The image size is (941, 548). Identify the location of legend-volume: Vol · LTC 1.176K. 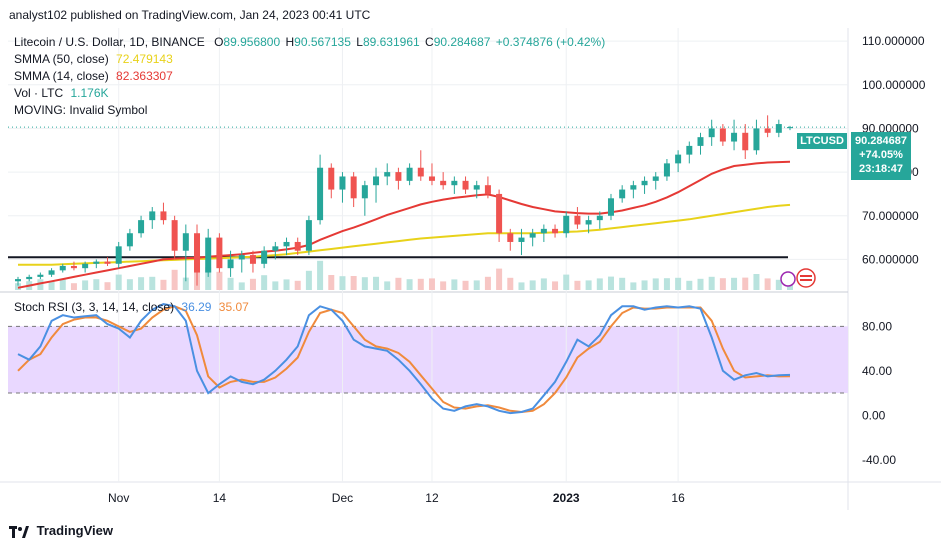
(61, 93).